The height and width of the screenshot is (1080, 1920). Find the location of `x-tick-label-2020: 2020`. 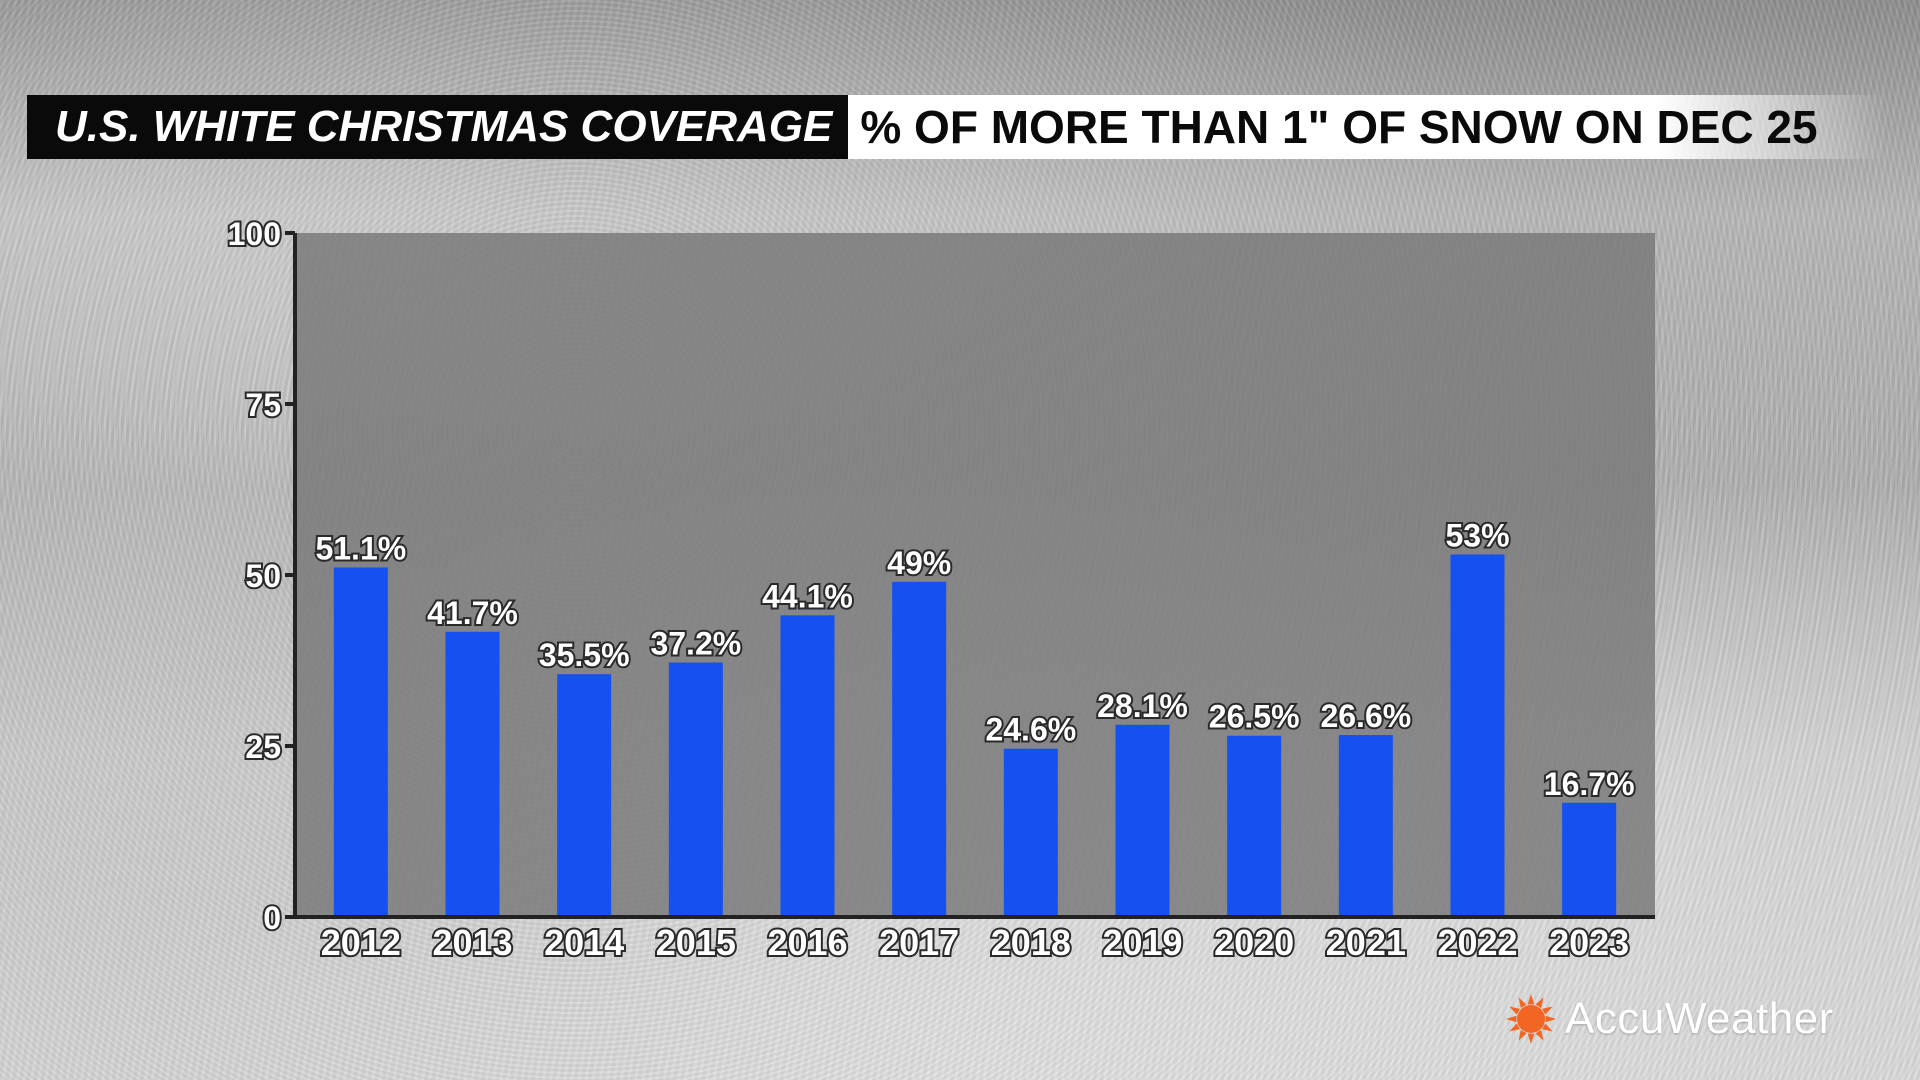

x-tick-label-2020: 2020 is located at coordinates (1254, 942).